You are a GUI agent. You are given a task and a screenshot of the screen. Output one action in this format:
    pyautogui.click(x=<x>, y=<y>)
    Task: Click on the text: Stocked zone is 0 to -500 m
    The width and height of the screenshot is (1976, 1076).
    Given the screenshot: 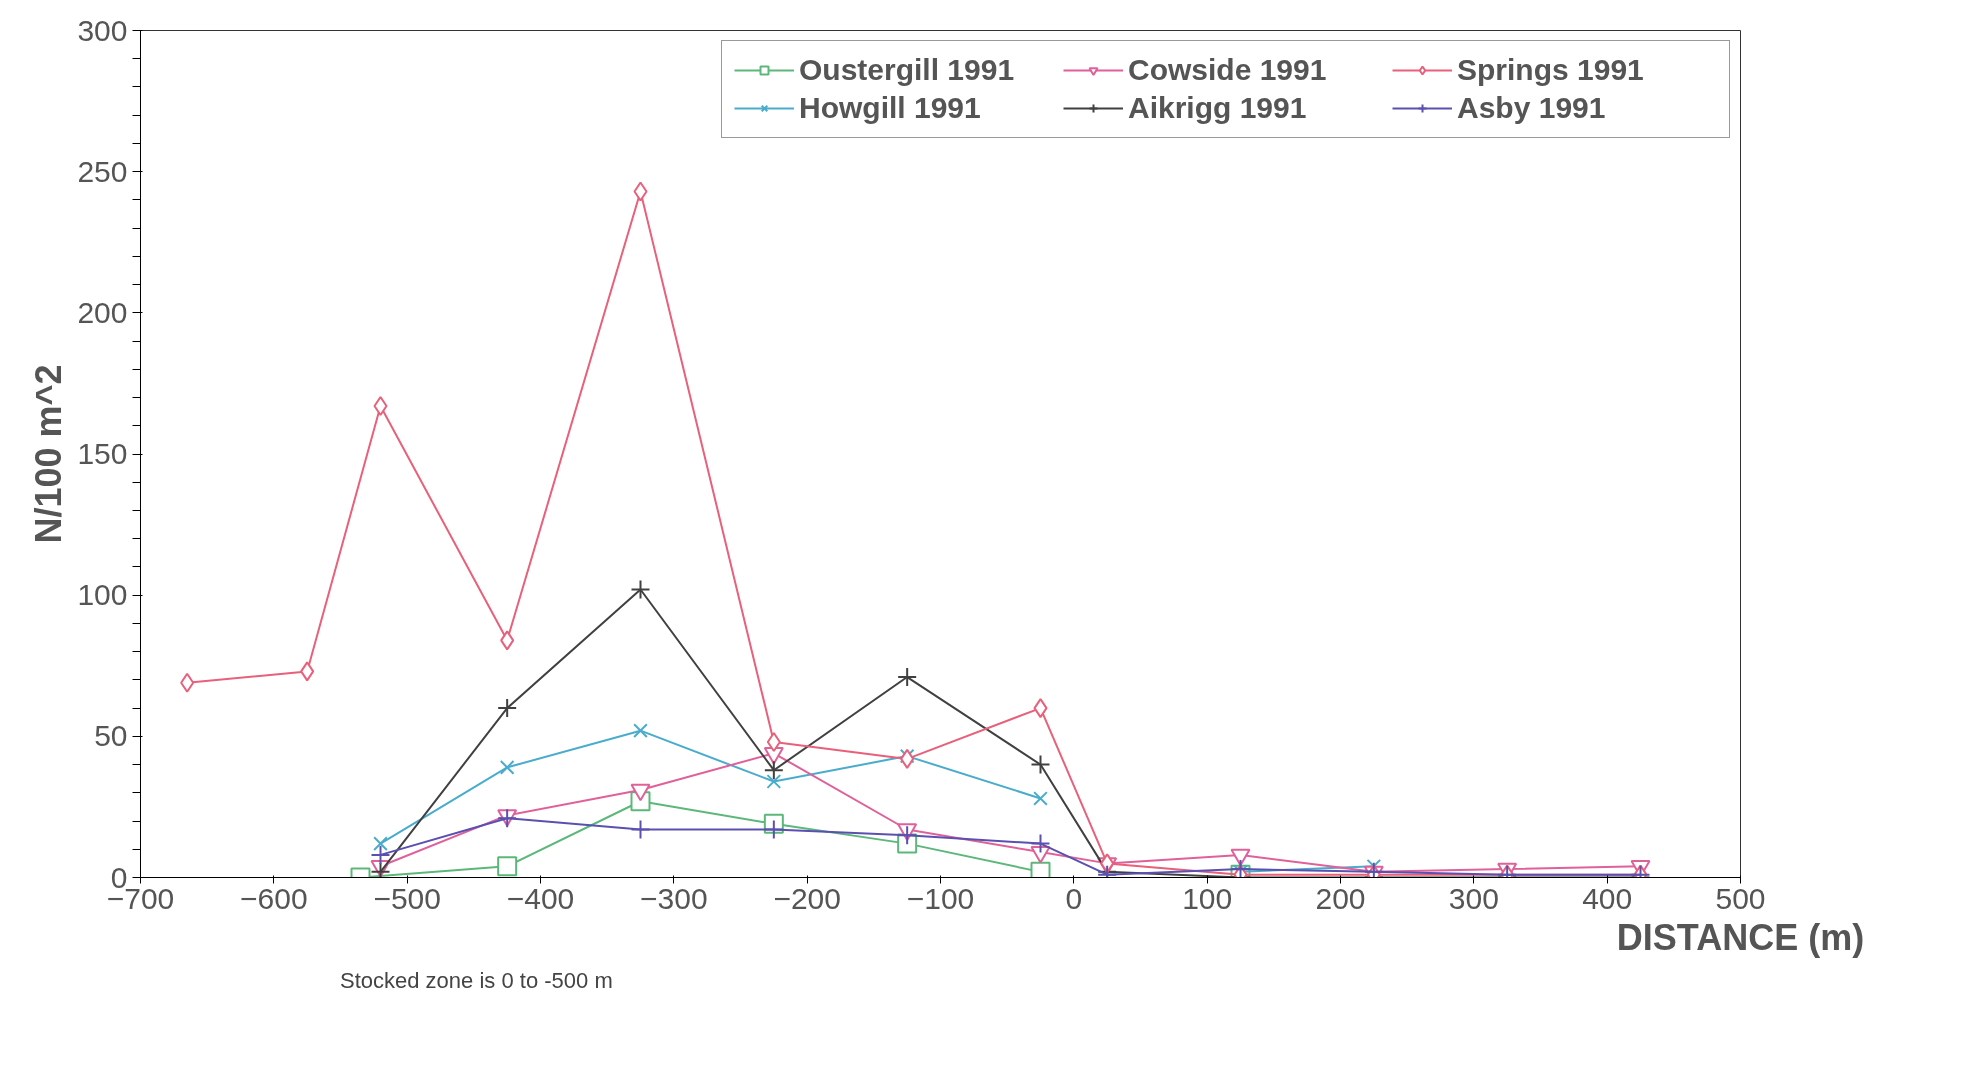 What is the action you would take?
    pyautogui.click(x=476, y=981)
    